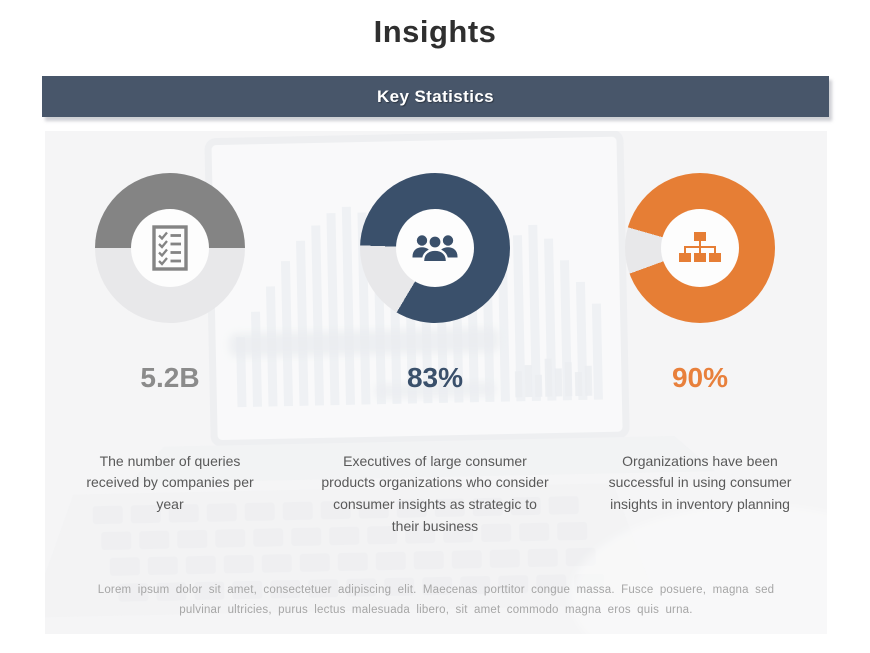 The image size is (870, 653). I want to click on people-group-icon, so click(435, 249).